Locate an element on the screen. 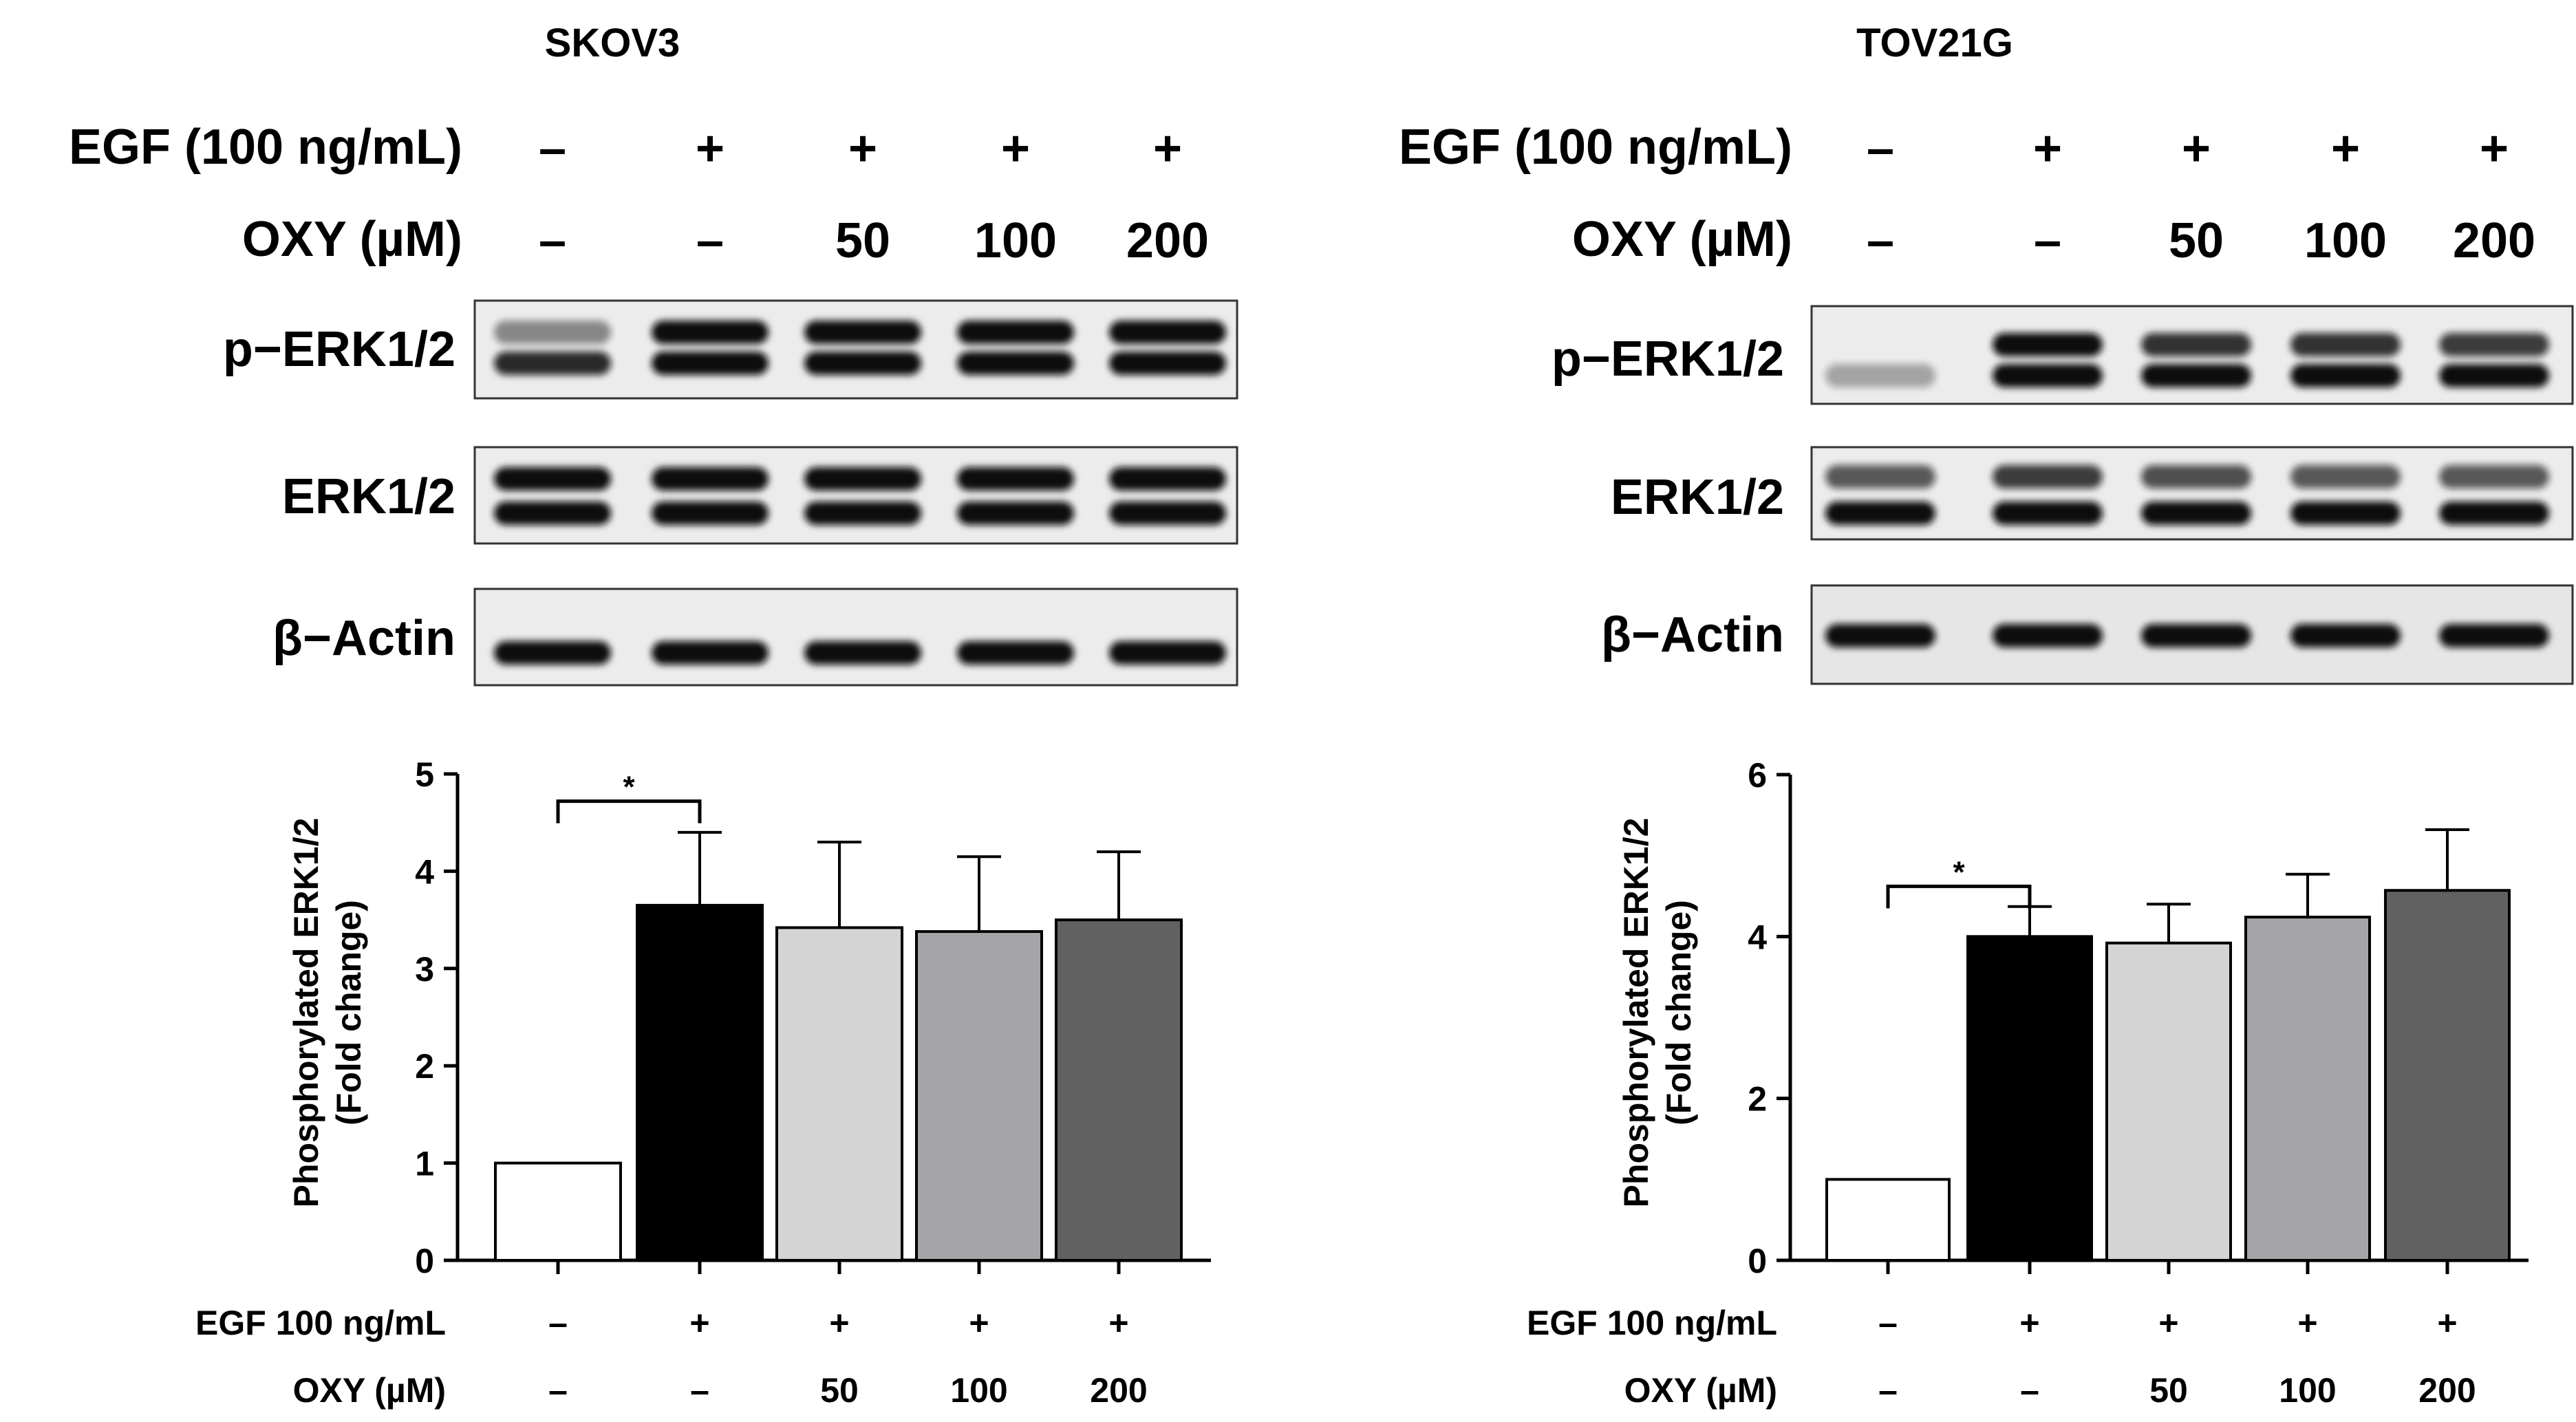 The width and height of the screenshot is (2576, 1422). panel-title: TOV21G is located at coordinates (1935, 43).